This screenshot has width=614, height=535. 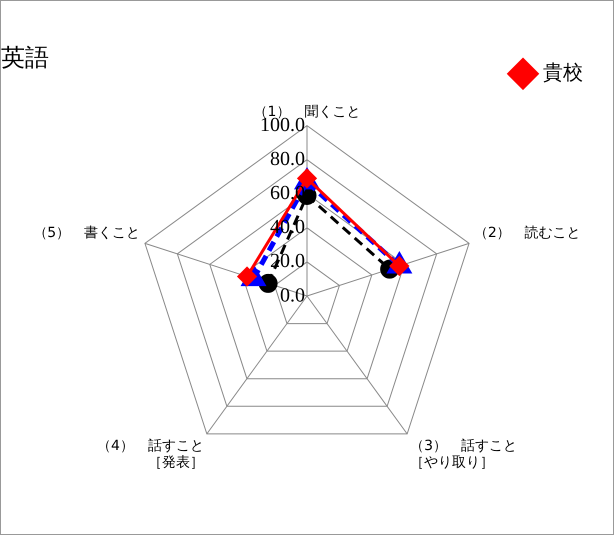 What do you see at coordinates (292, 295) in the screenshot?
I see `y-tick-label: 0.0` at bounding box center [292, 295].